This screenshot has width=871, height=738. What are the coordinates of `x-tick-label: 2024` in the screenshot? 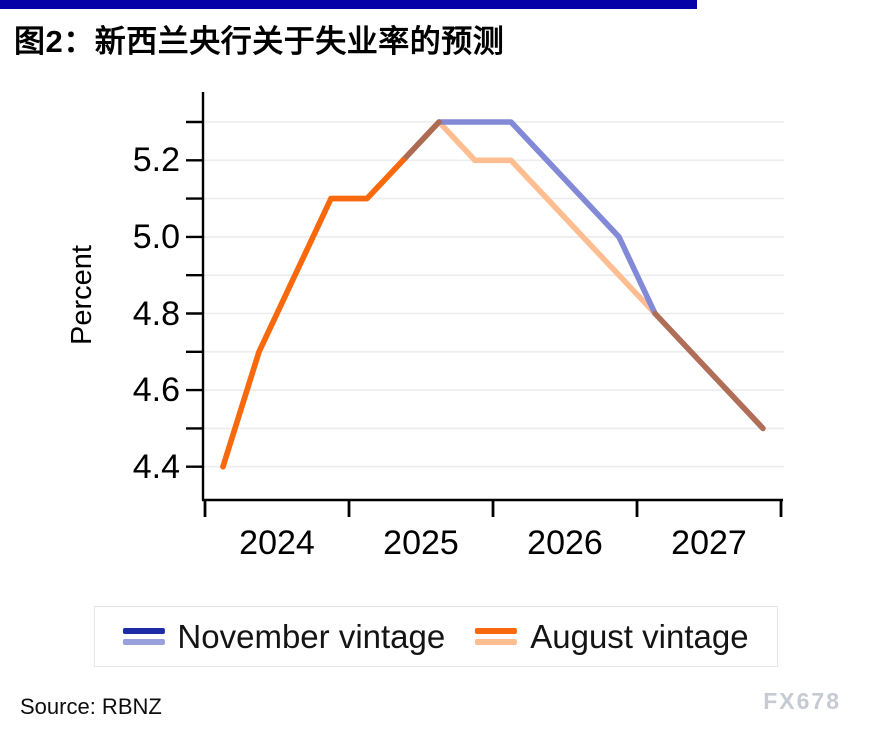 It's located at (277, 543).